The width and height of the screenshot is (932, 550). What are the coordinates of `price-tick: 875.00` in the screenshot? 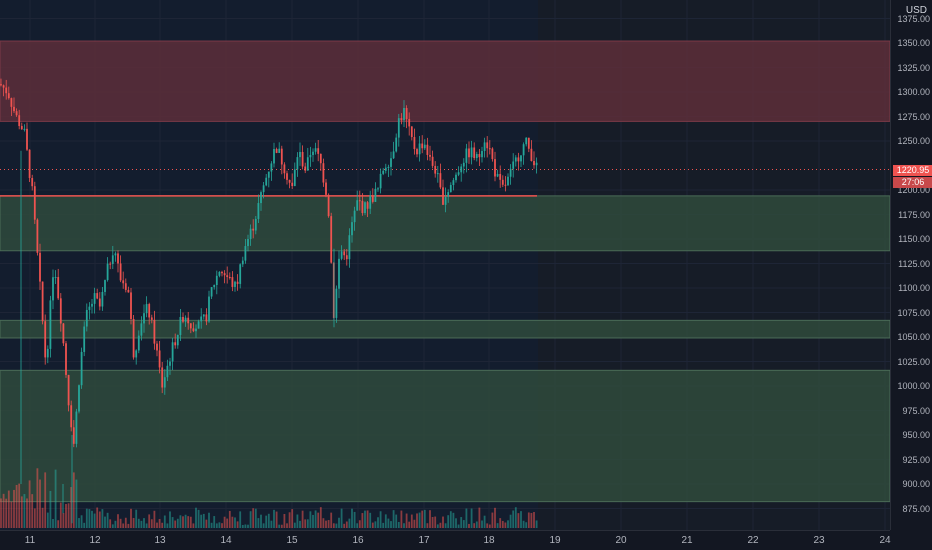 It's located at (916, 508).